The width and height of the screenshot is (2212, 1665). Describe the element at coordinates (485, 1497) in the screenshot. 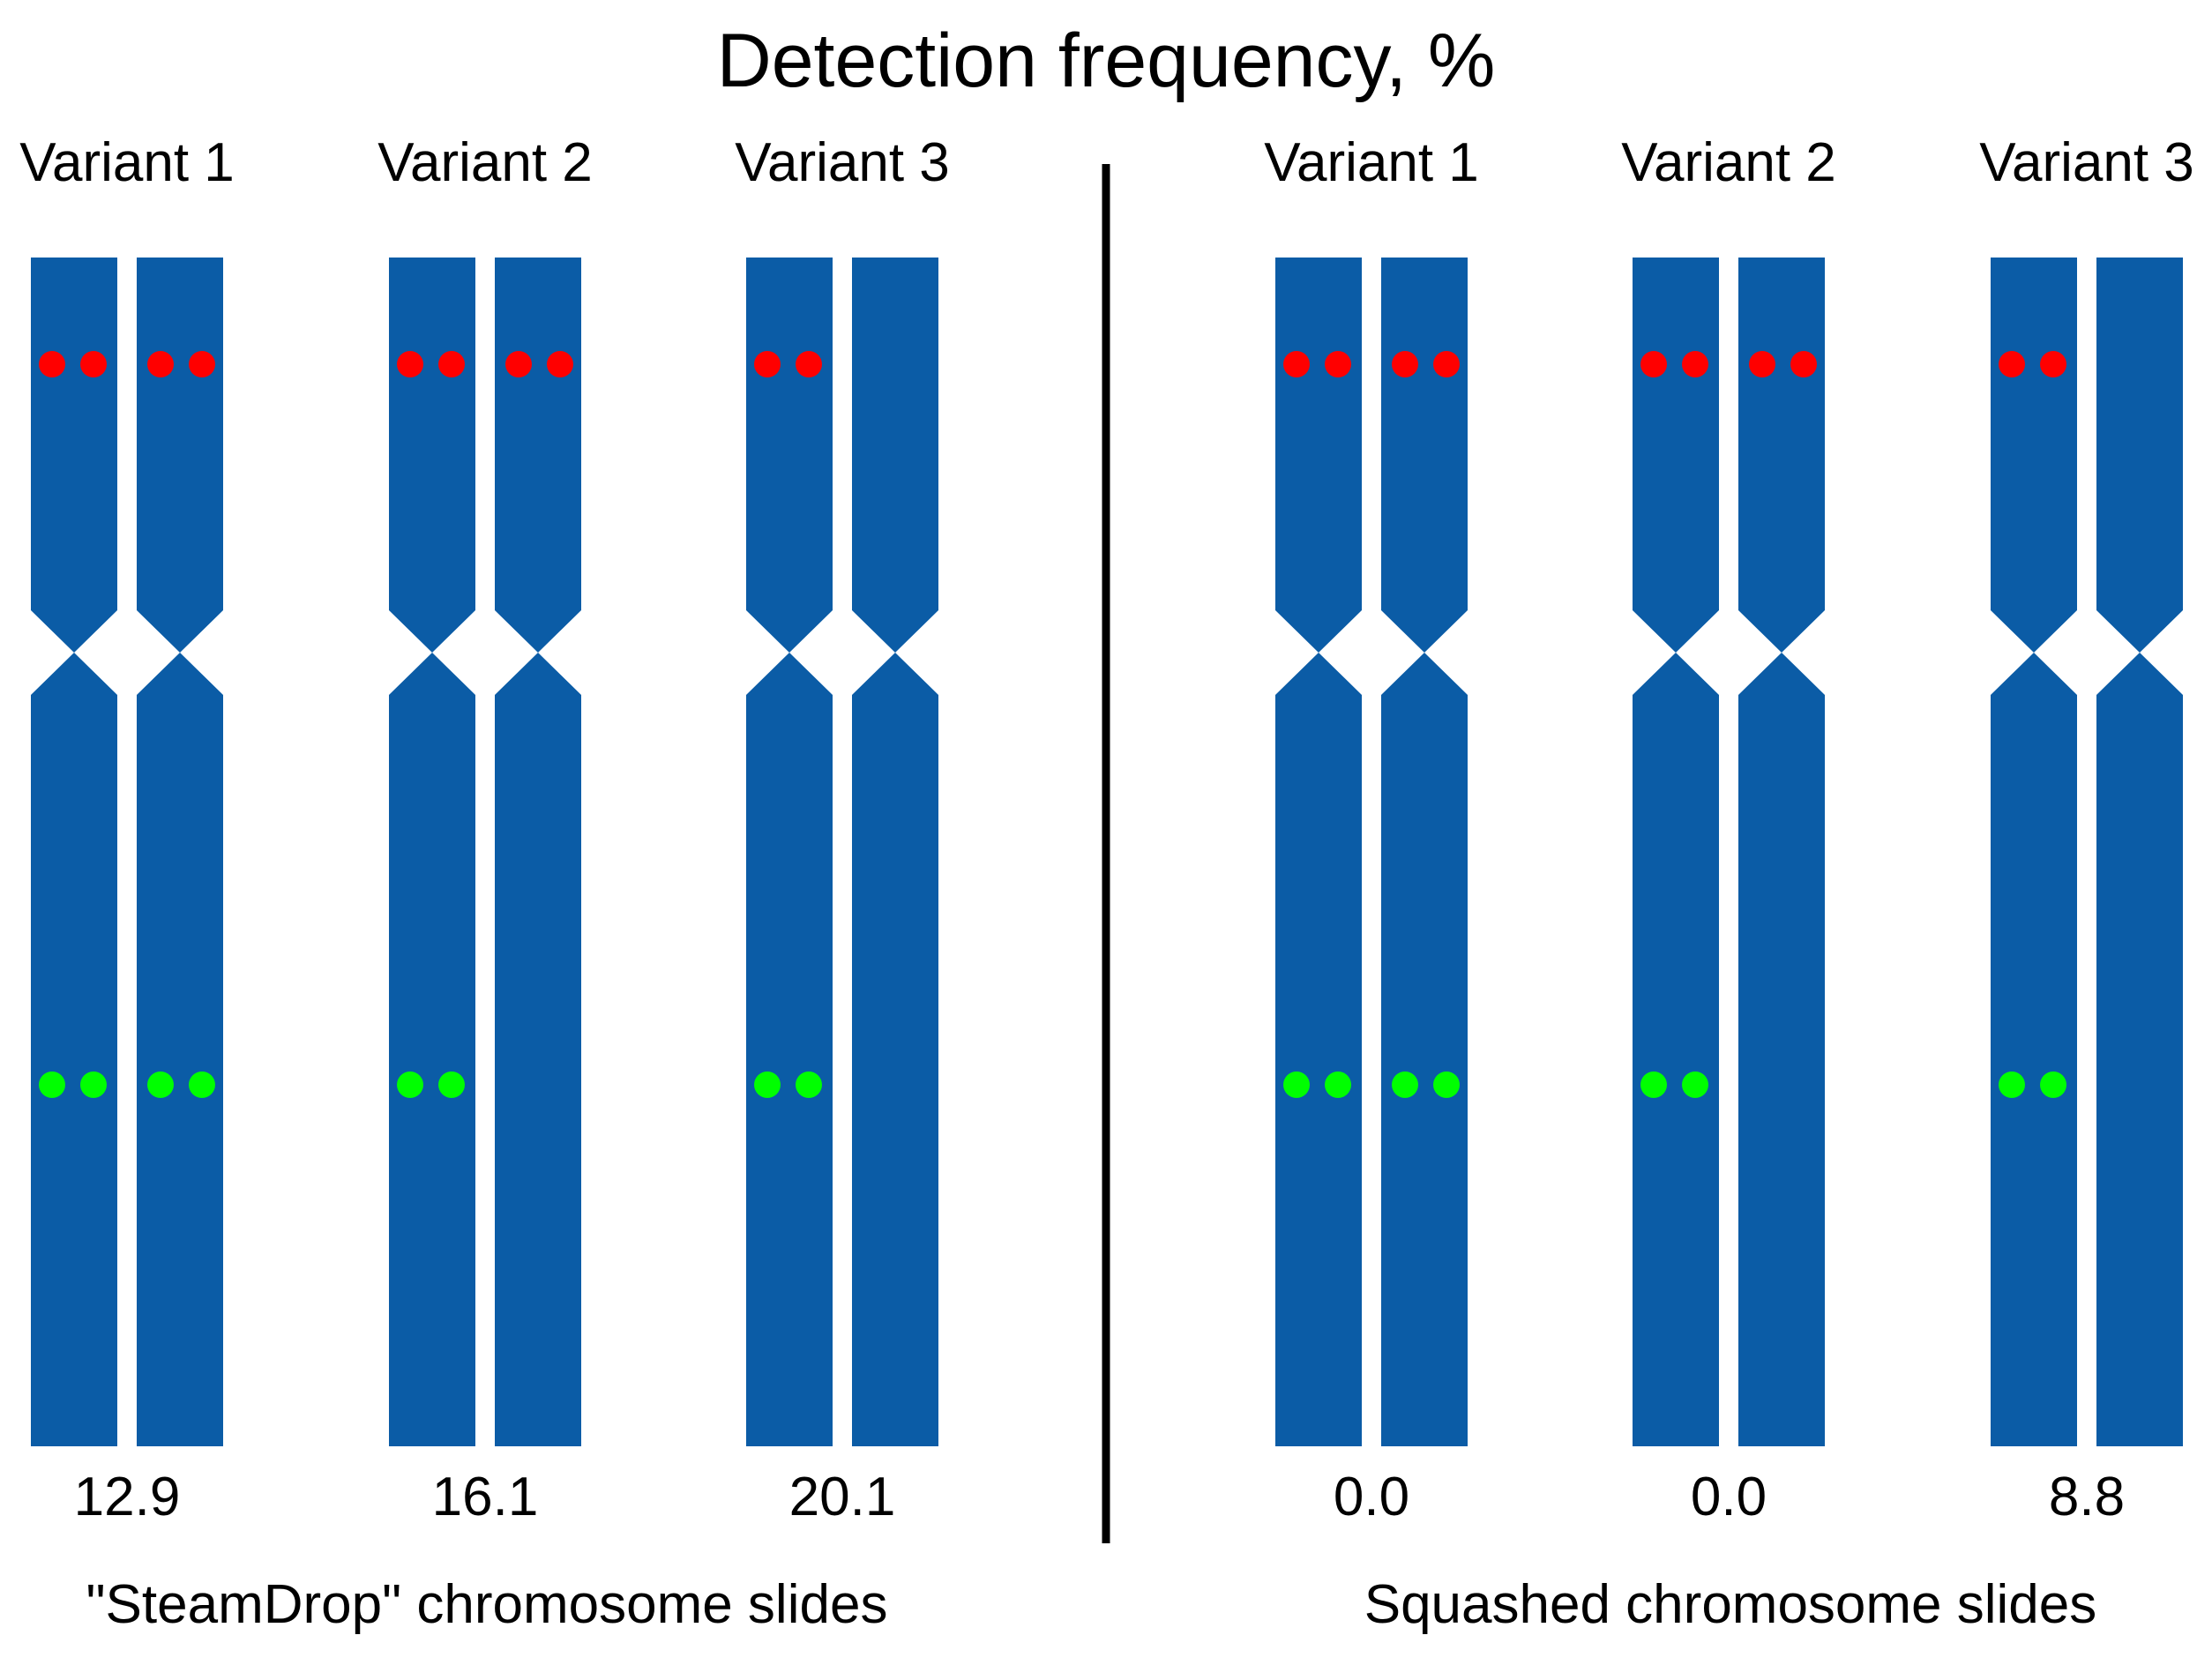

I see `frequency-value: 16.1` at that location.